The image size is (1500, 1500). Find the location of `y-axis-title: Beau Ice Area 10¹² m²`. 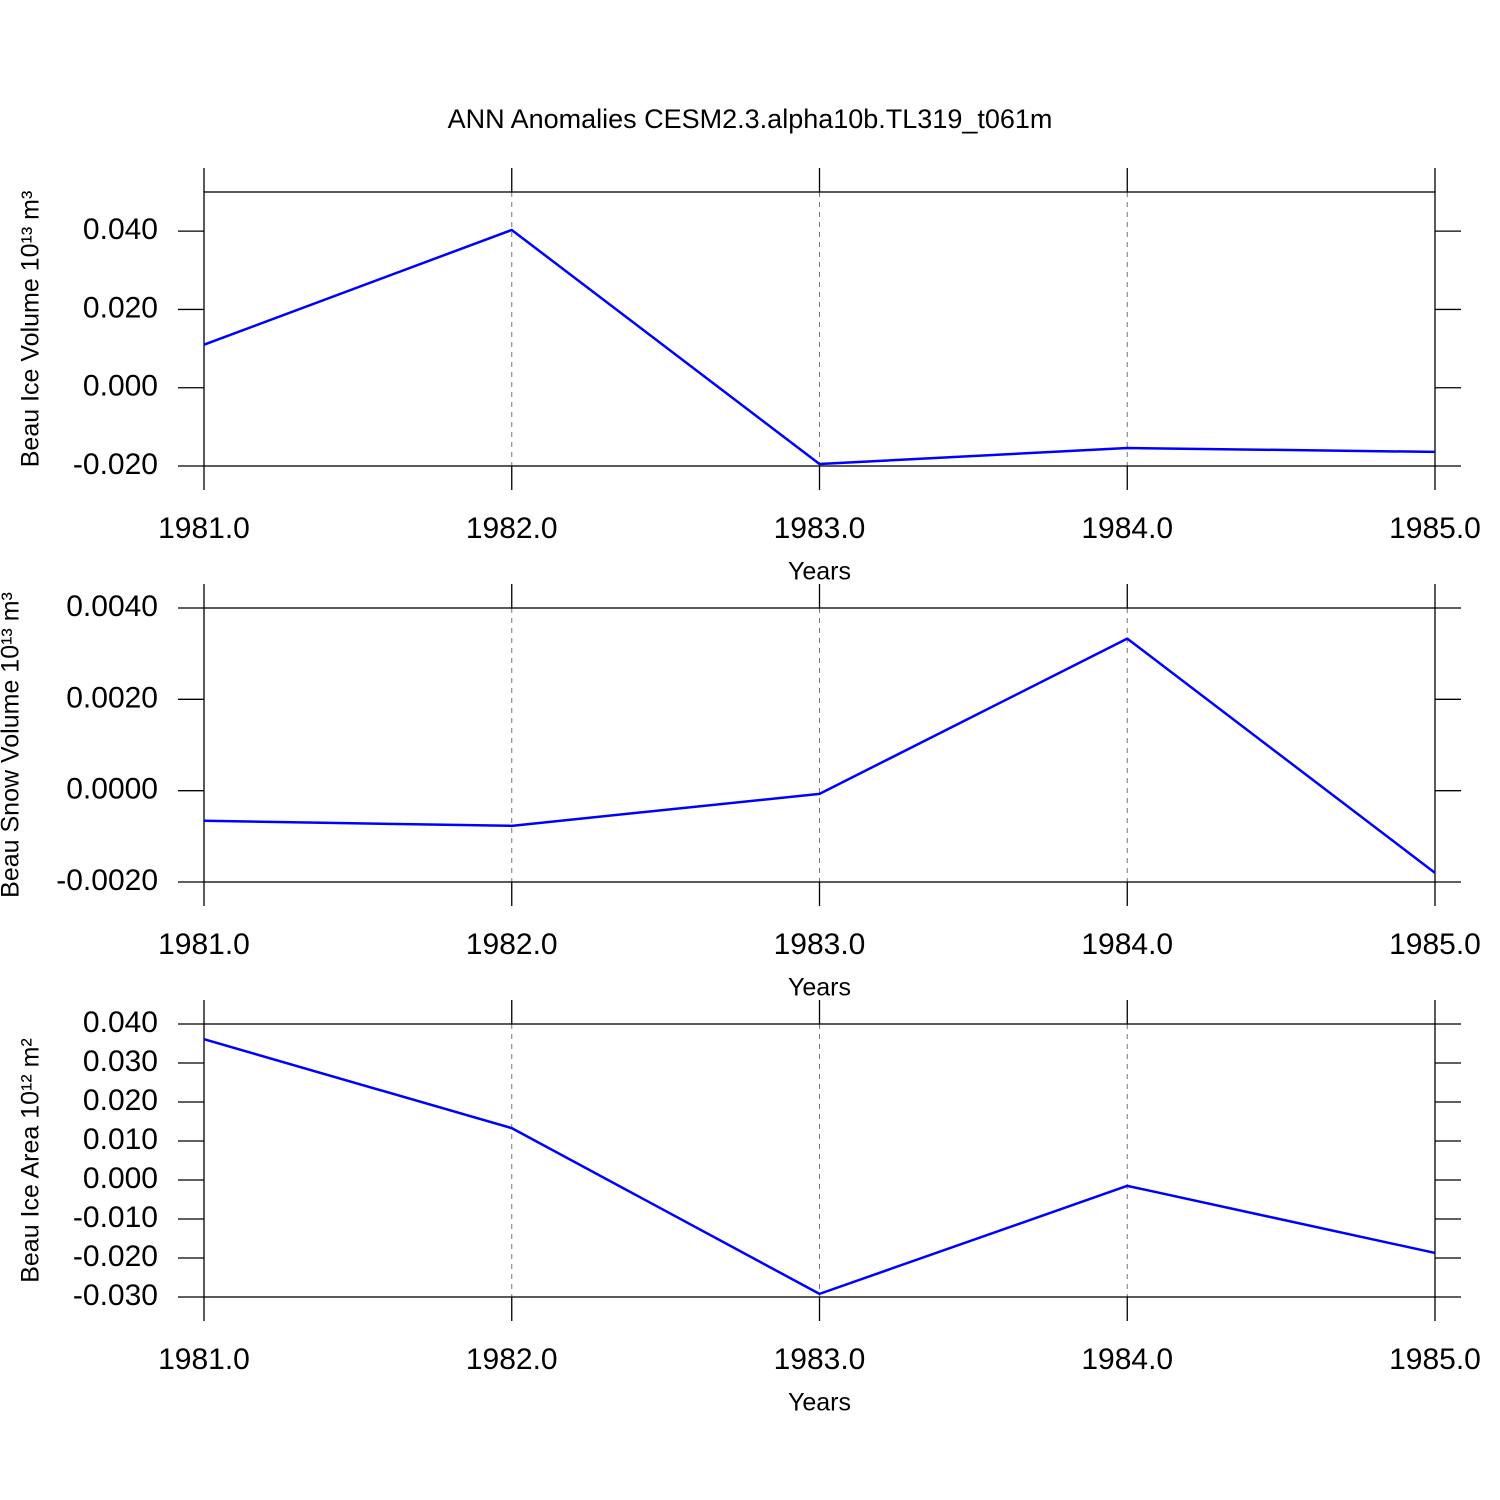

y-axis-title: Beau Ice Area 10¹² m² is located at coordinates (31, 1160).